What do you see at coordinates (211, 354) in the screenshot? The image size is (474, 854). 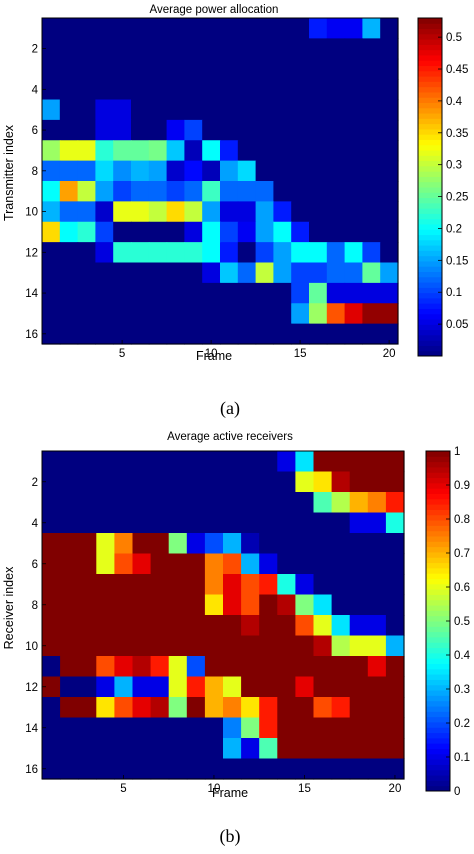 I see `x-tick-label: 10` at bounding box center [211, 354].